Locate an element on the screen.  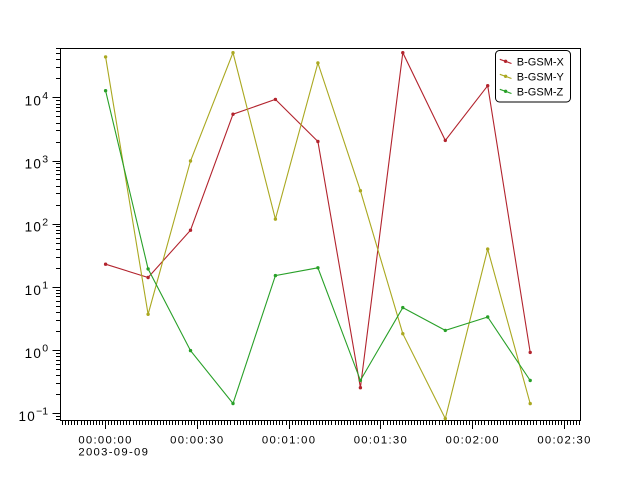
svg-text: 00:01:30 is located at coordinates (381, 441).